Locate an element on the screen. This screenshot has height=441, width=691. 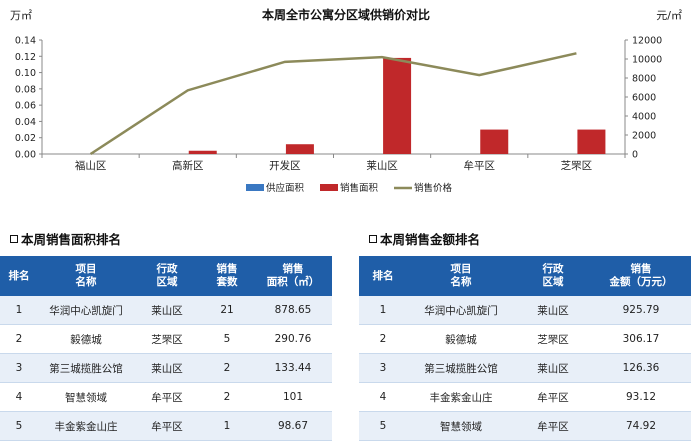
table-cell: 3 is located at coordinates (19, 368).